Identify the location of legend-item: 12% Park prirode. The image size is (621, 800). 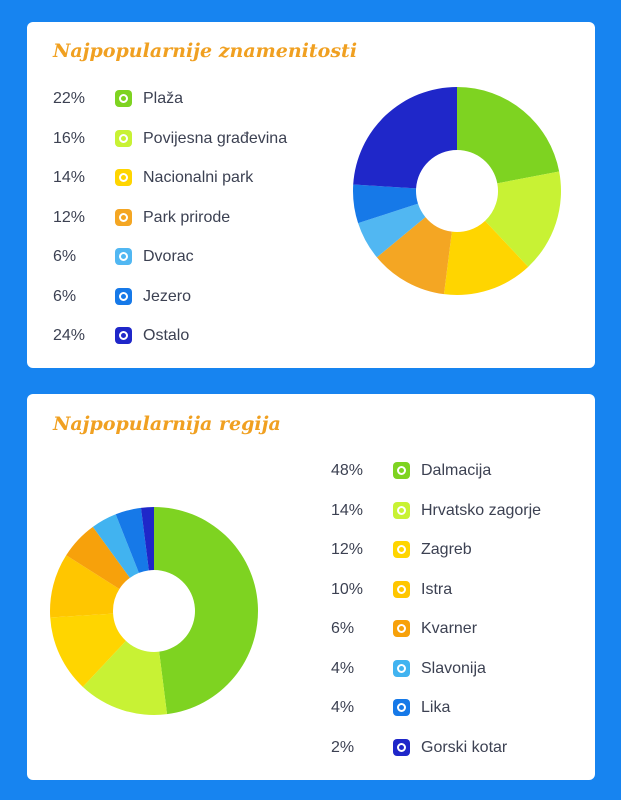
(183, 227).